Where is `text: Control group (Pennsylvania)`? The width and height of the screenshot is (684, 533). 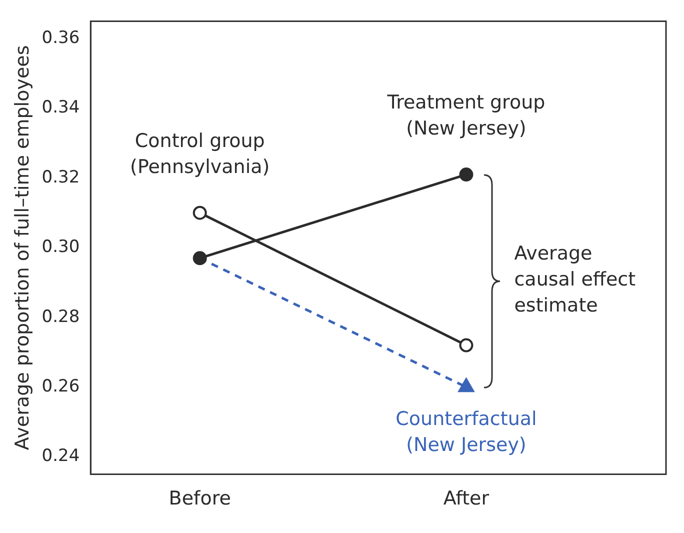
text: Control group (Pennsylvania) is located at coordinates (200, 154).